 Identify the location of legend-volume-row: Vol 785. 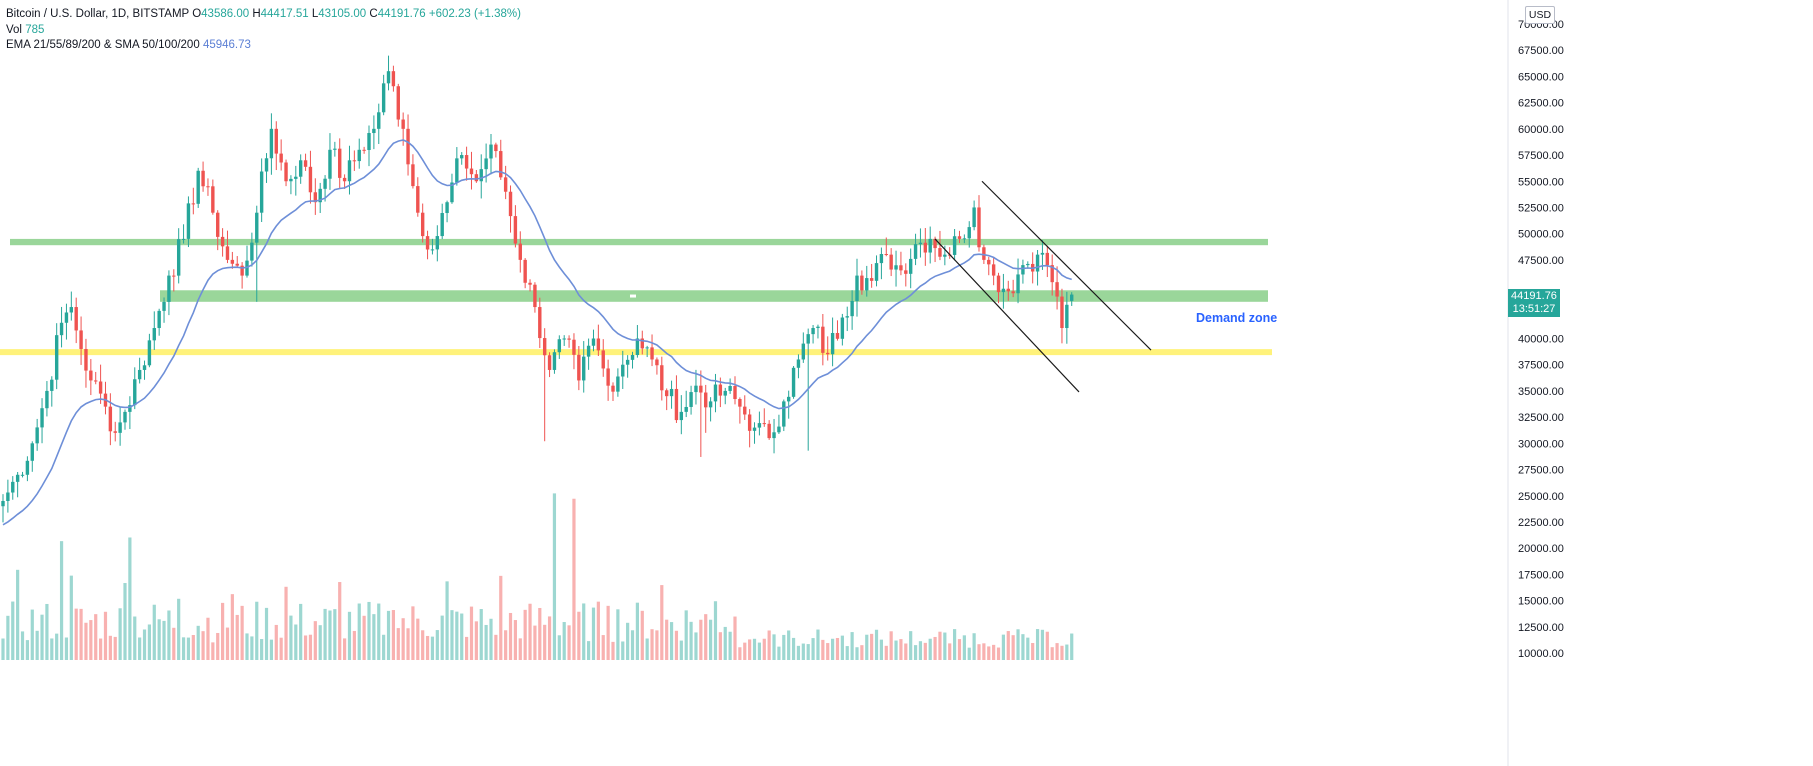
(263, 31).